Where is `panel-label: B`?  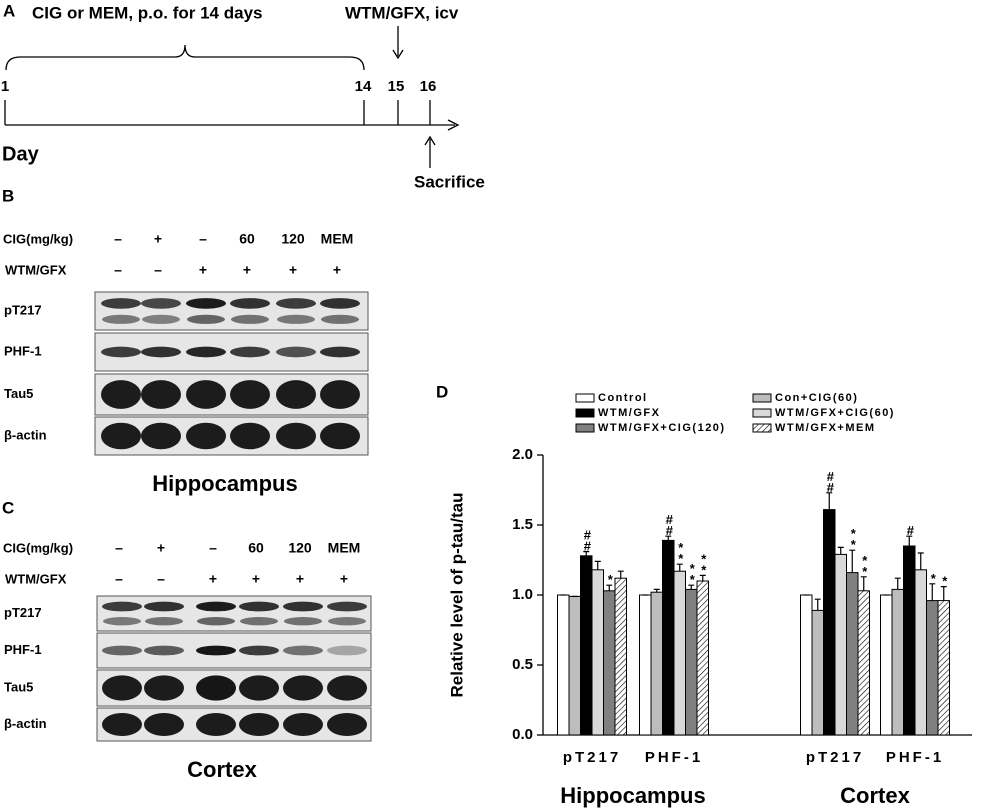 panel-label: B is located at coordinates (8, 195).